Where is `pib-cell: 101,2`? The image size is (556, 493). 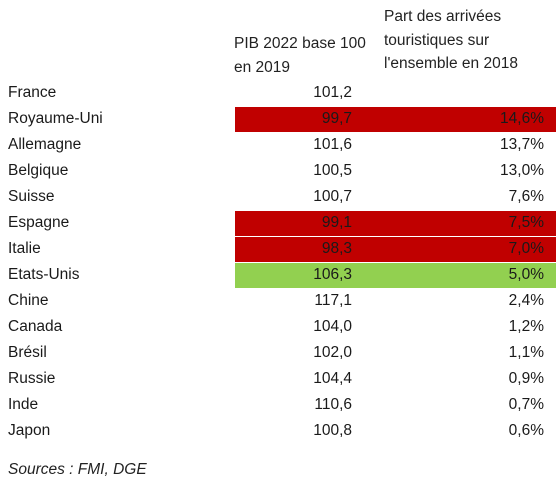 pib-cell: 101,2 is located at coordinates (332, 92).